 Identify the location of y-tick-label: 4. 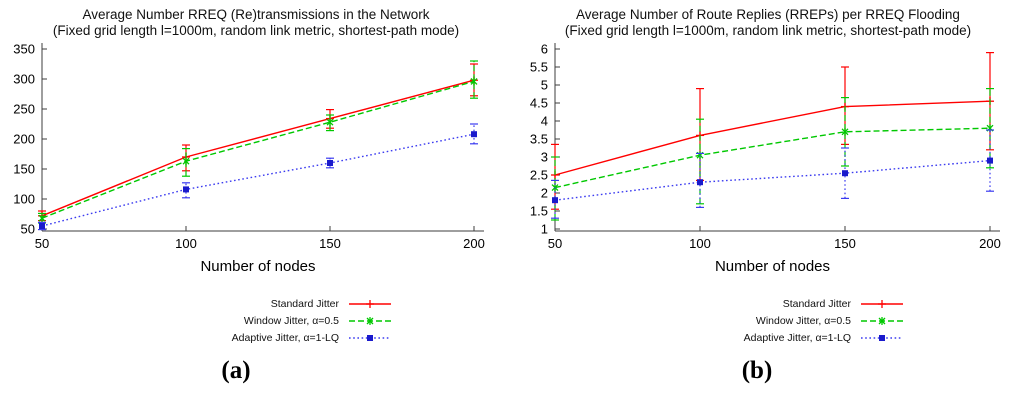
(544, 121).